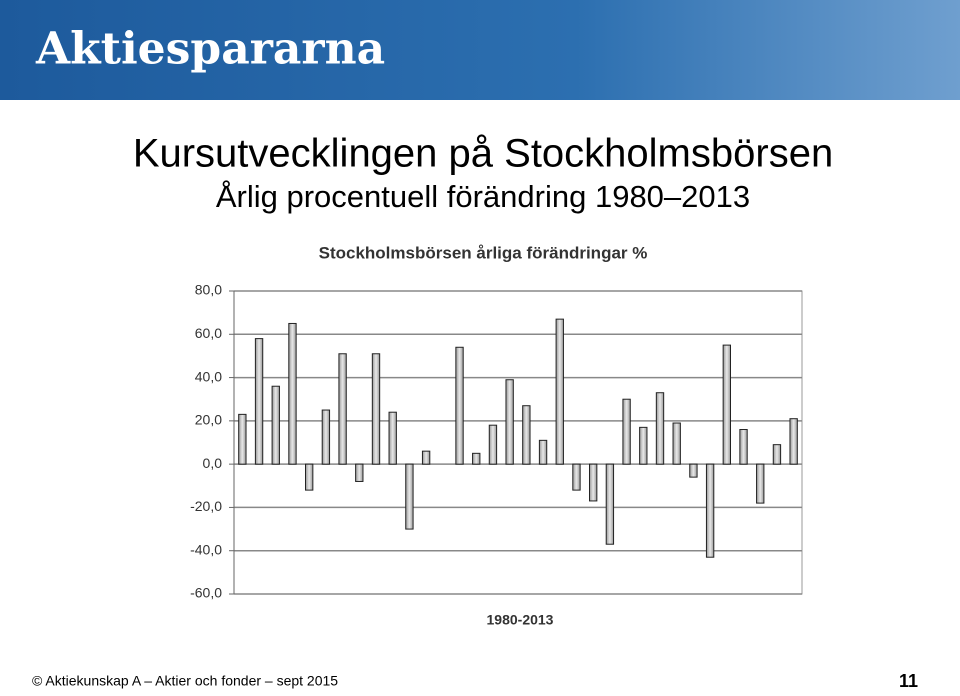  What do you see at coordinates (213, 463) in the screenshot?
I see `y-tick-label: 0,0` at bounding box center [213, 463].